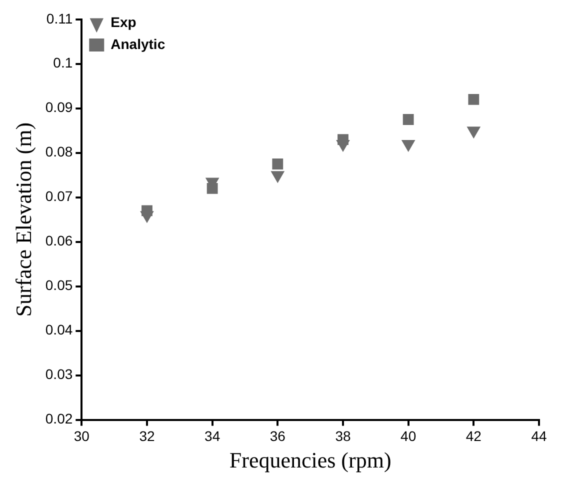 The image size is (561, 483). What do you see at coordinates (59, 152) in the screenshot?
I see `y-tick-label: 0.08` at bounding box center [59, 152].